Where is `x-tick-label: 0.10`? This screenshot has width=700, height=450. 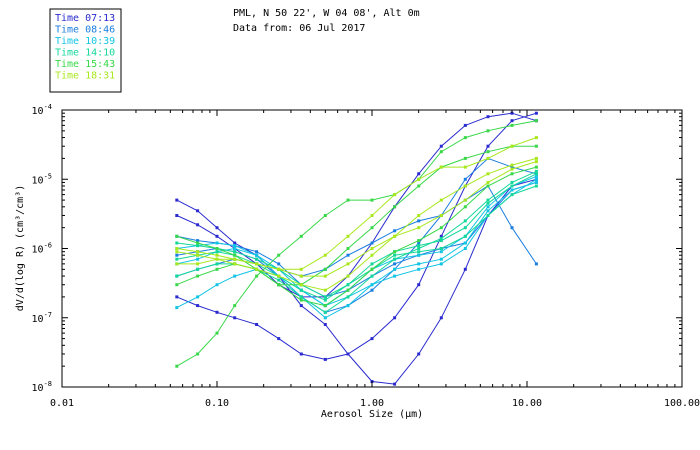
x-tick-label: 0.10 is located at coordinates (217, 403).